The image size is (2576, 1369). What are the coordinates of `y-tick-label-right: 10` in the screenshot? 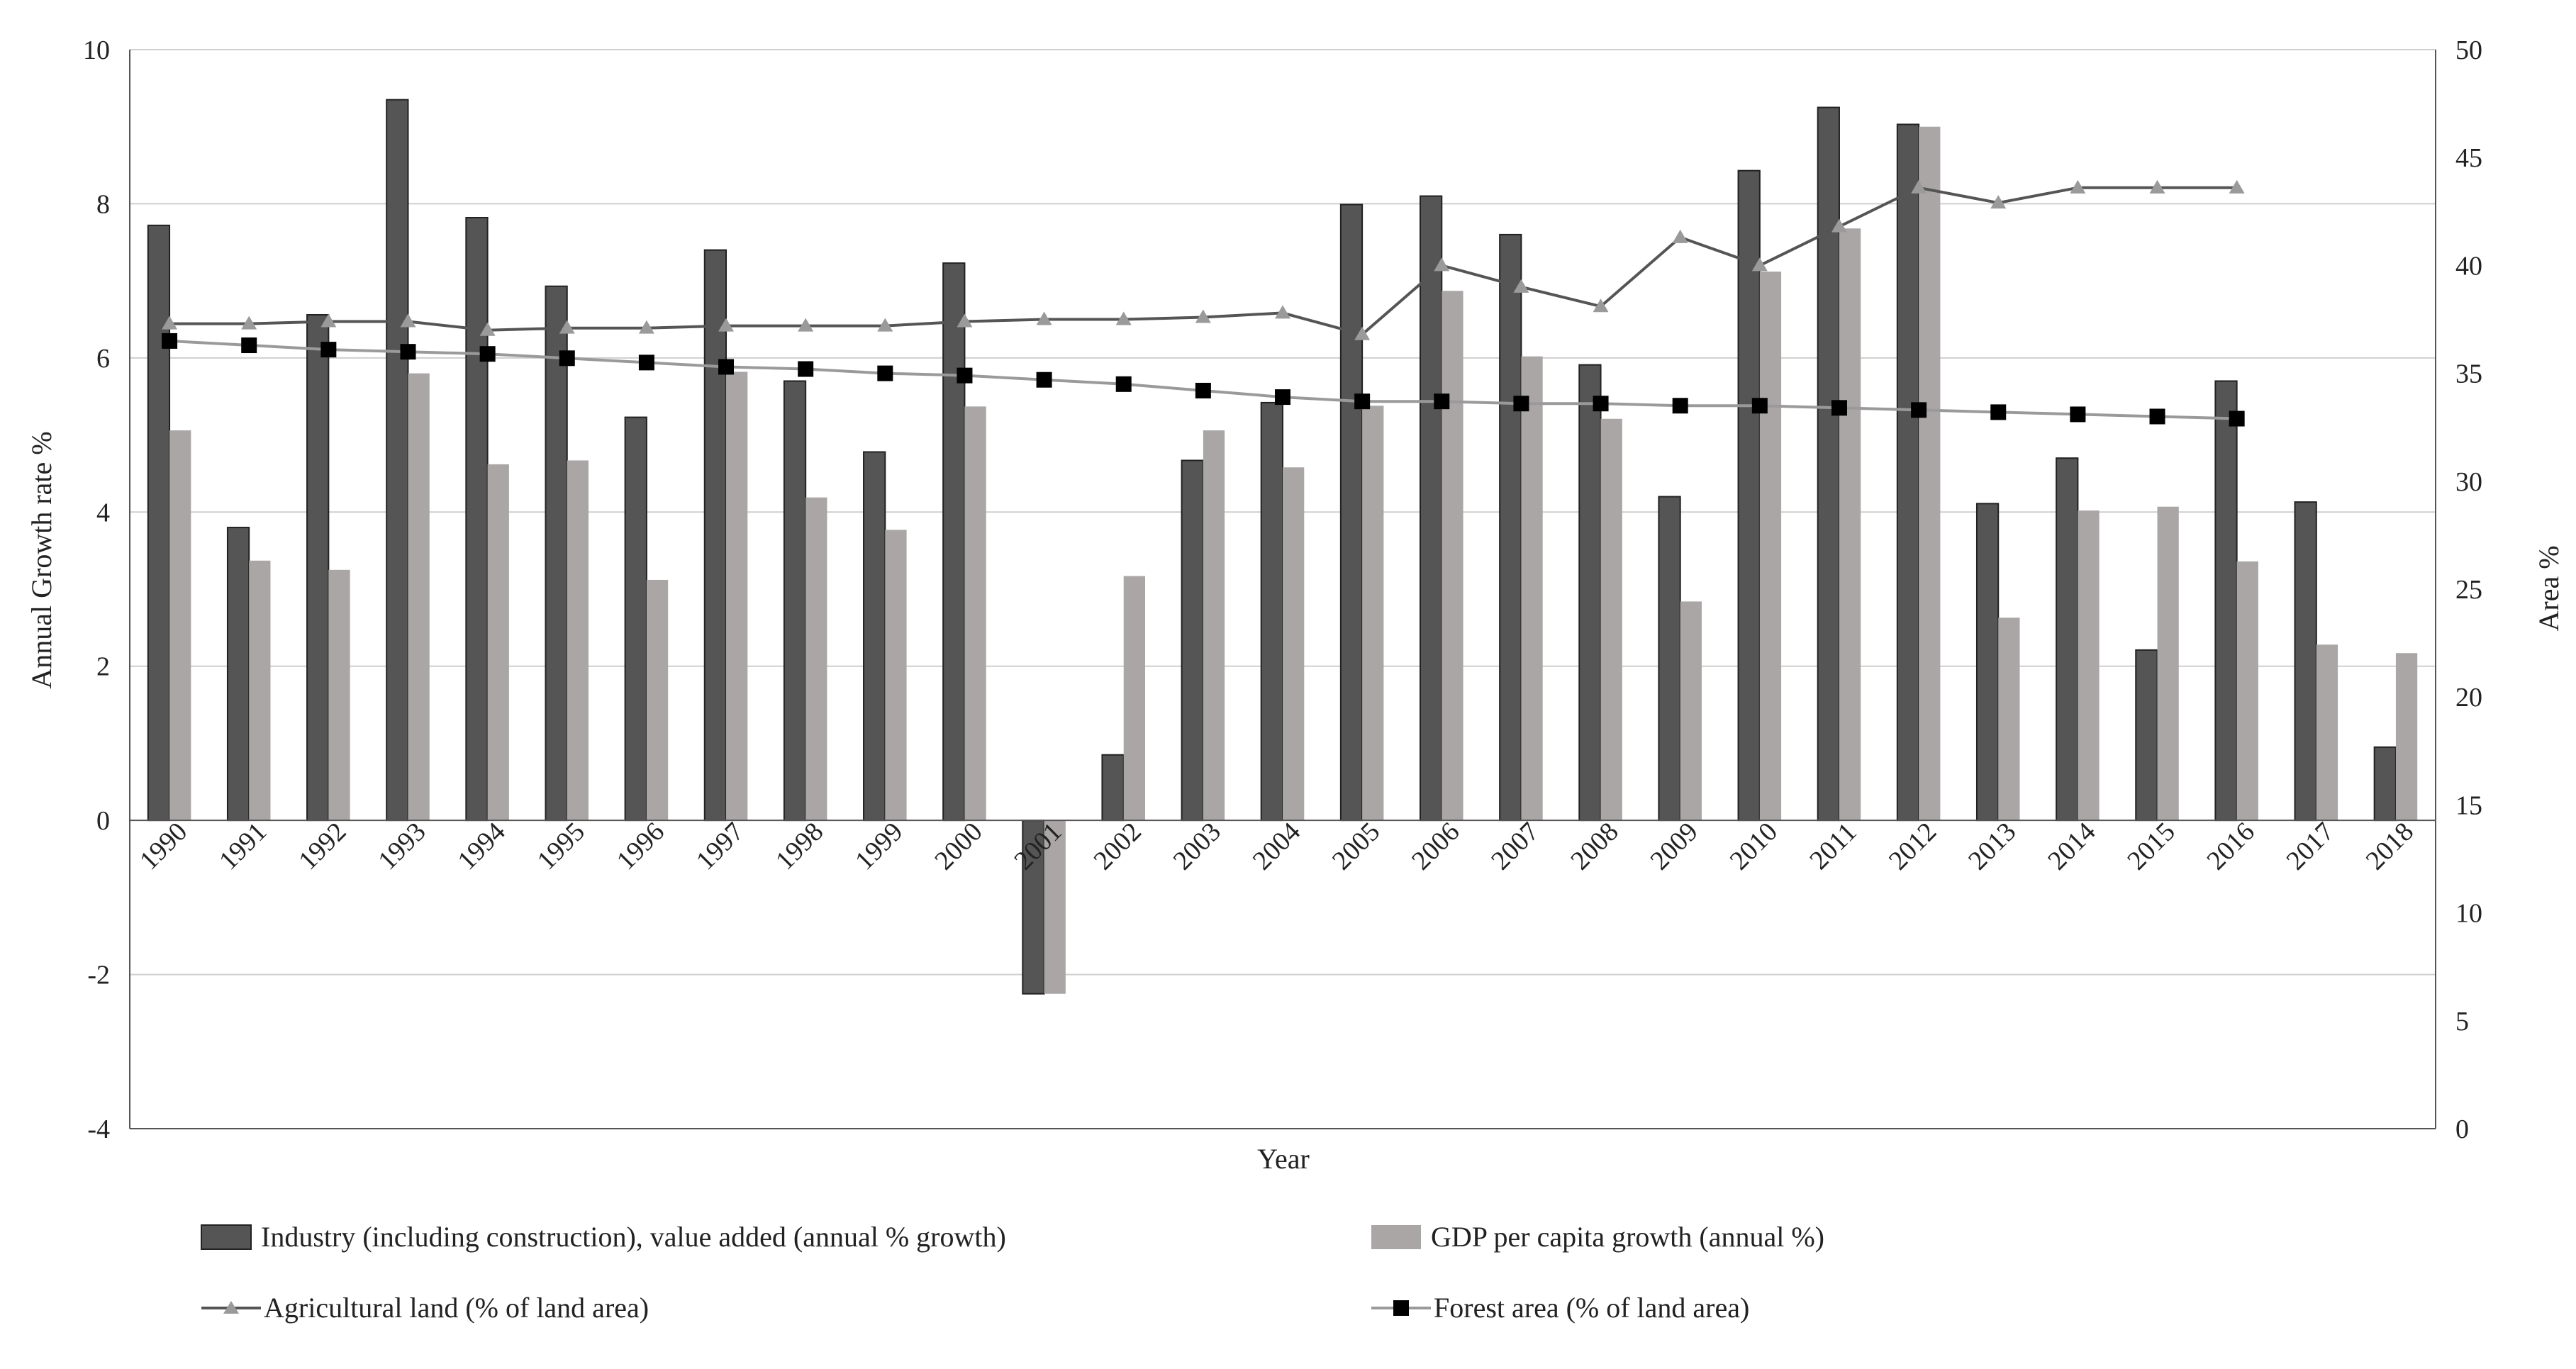 It's located at (2468, 914).